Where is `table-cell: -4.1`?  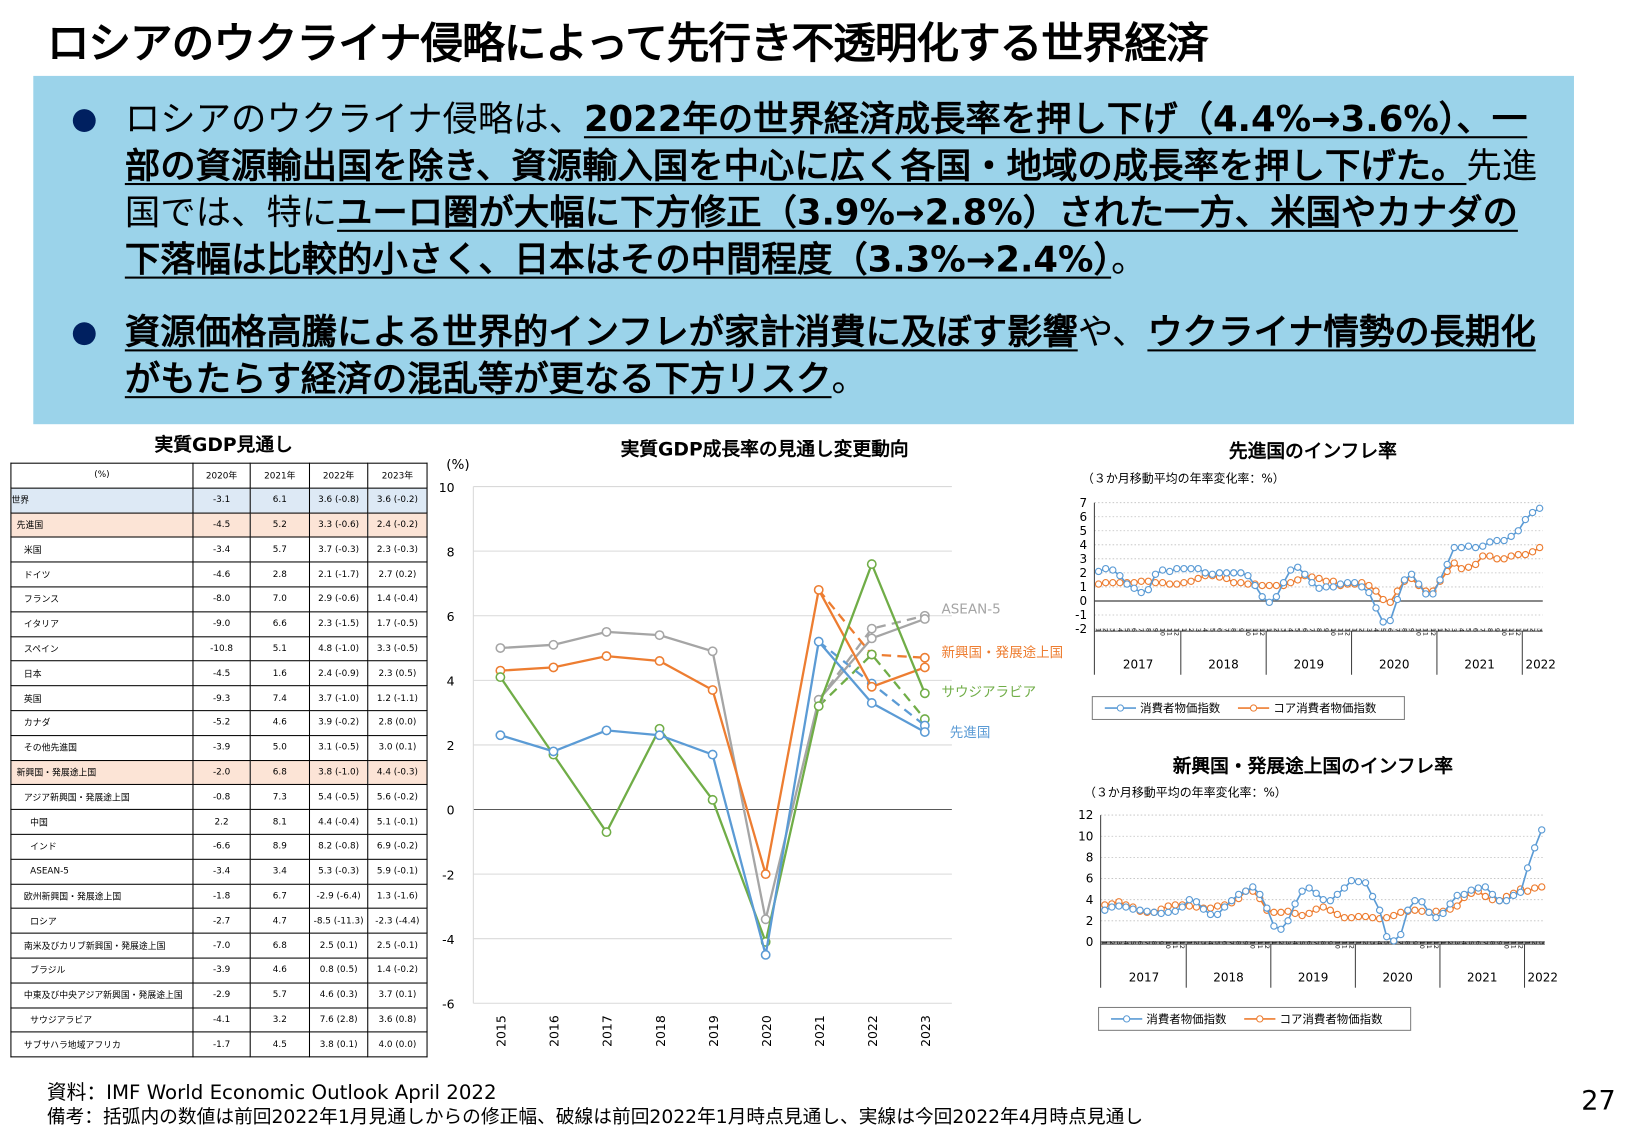 table-cell: -4.1 is located at coordinates (221, 1019).